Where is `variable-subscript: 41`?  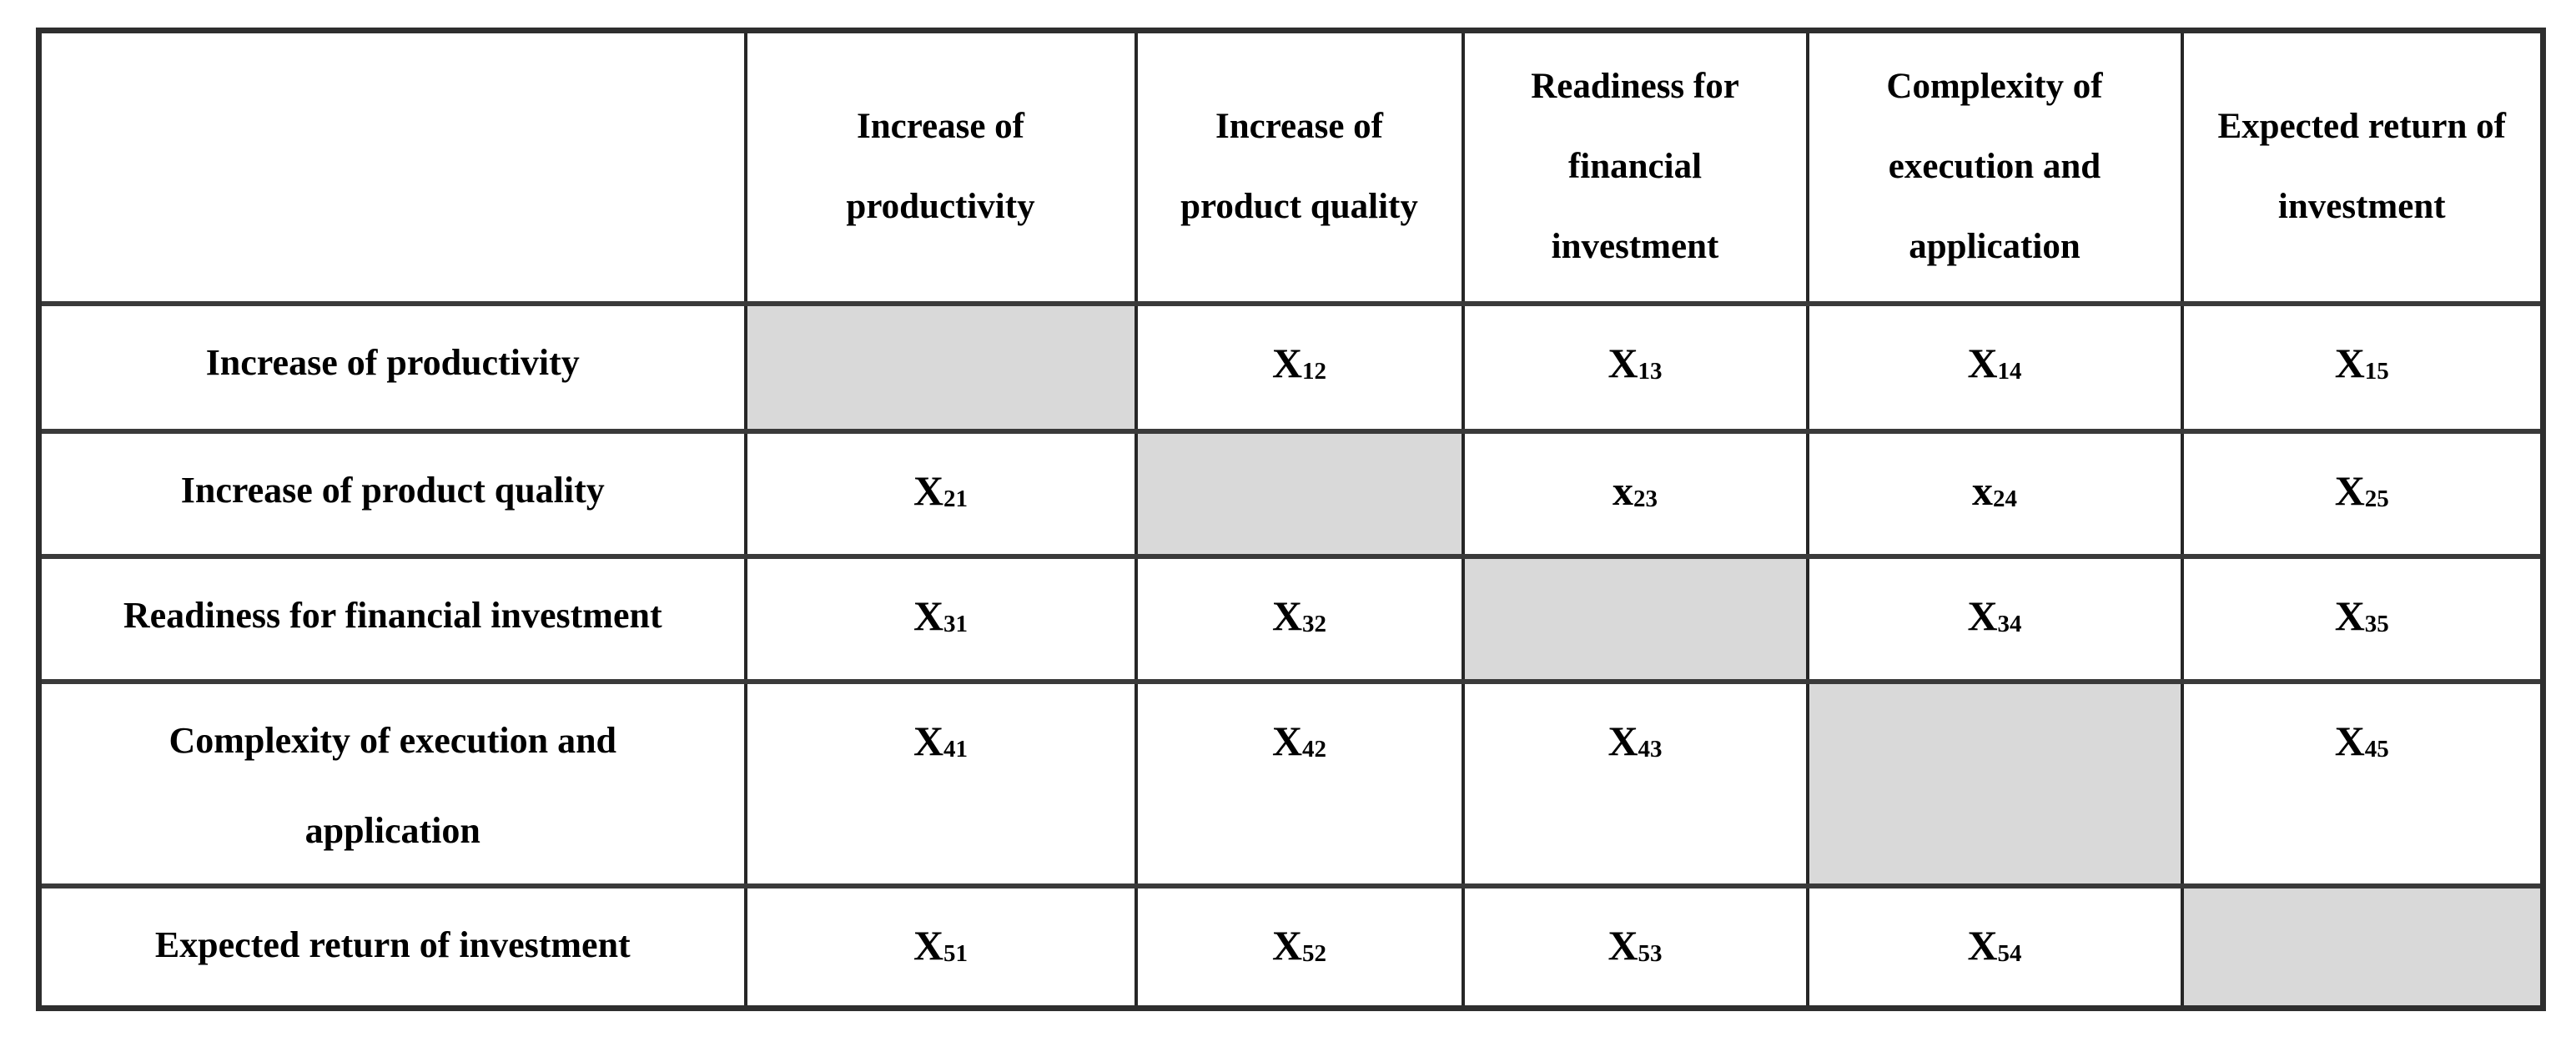 variable-subscript: 41 is located at coordinates (956, 749).